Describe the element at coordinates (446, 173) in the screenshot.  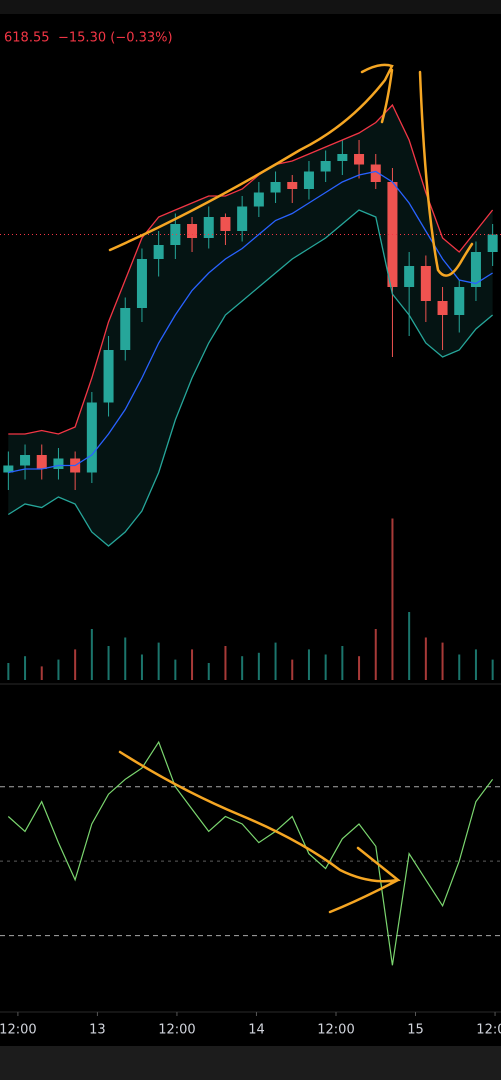
I see `hand-drawn-drop` at that location.